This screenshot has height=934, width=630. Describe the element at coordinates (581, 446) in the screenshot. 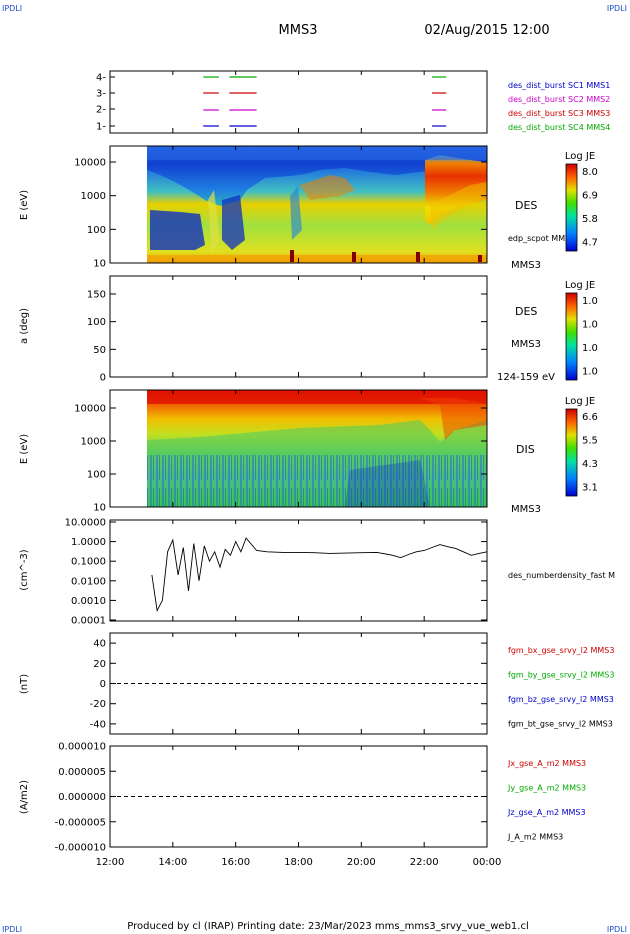

I see `dis-energy-colorbar: Log JE 6.6 5.5 4.3 3.1` at that location.